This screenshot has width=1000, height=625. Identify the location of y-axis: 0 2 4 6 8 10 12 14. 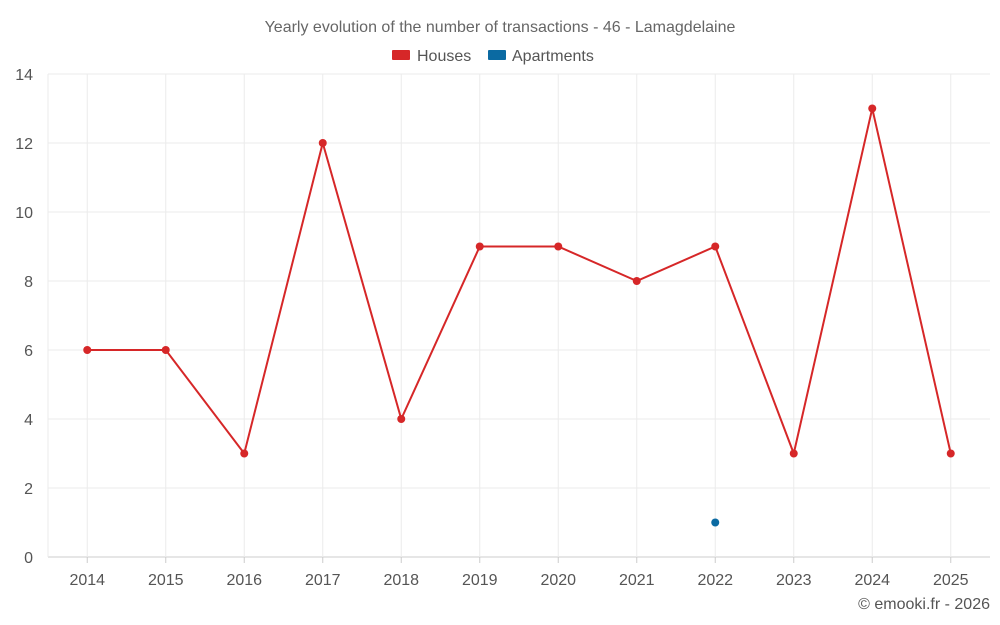
(24, 317).